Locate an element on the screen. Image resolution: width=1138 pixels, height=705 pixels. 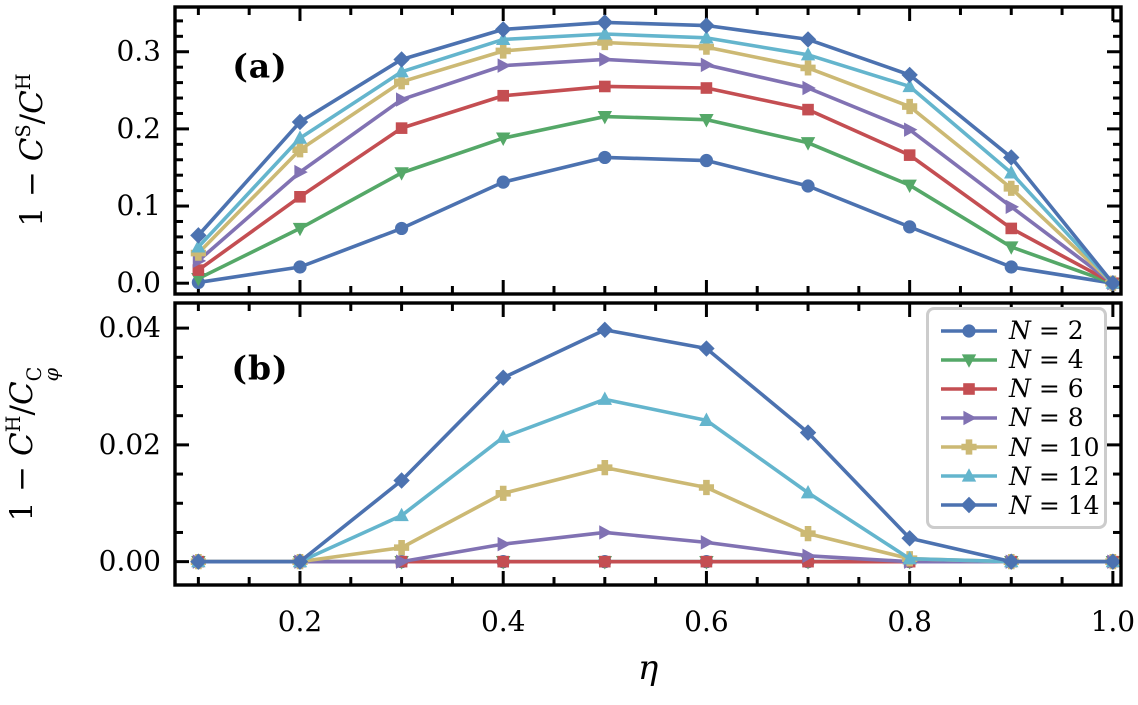
legend-label: N = 12 is located at coordinates (1054, 476).